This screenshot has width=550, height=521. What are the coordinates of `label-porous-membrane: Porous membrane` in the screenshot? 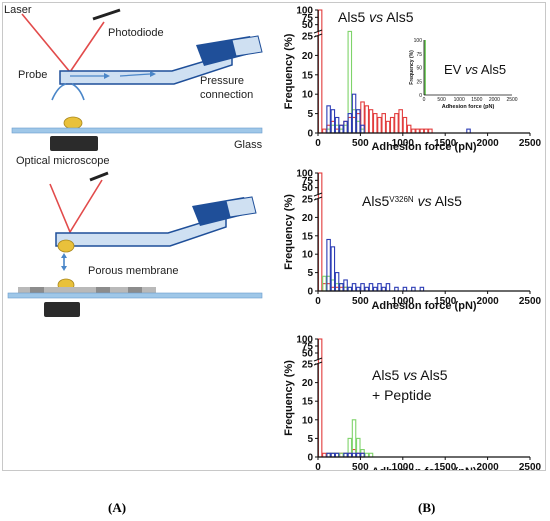 It's located at (133, 271).